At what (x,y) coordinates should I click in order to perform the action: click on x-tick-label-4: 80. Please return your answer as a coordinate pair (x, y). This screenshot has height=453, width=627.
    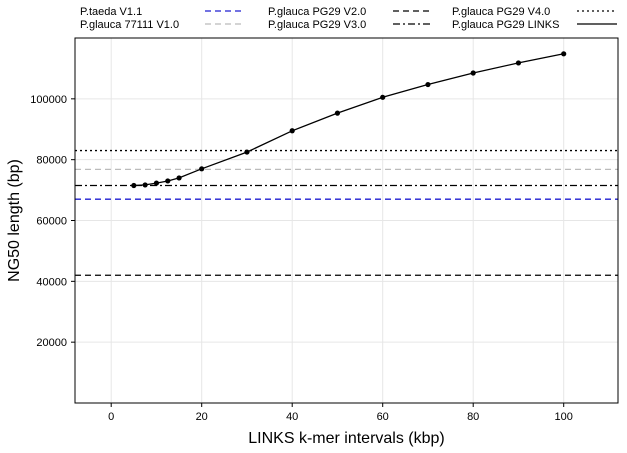
    Looking at the image, I should click on (473, 417).